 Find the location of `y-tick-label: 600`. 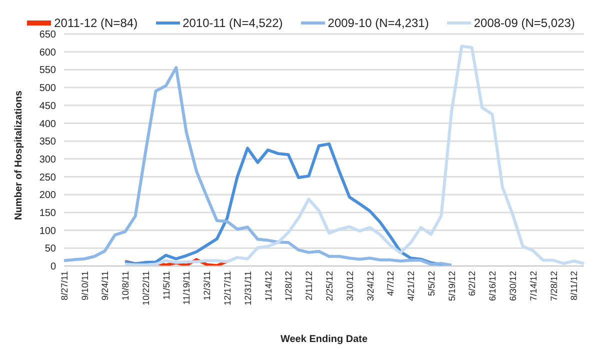

y-tick-label: 600 is located at coordinates (47, 52).